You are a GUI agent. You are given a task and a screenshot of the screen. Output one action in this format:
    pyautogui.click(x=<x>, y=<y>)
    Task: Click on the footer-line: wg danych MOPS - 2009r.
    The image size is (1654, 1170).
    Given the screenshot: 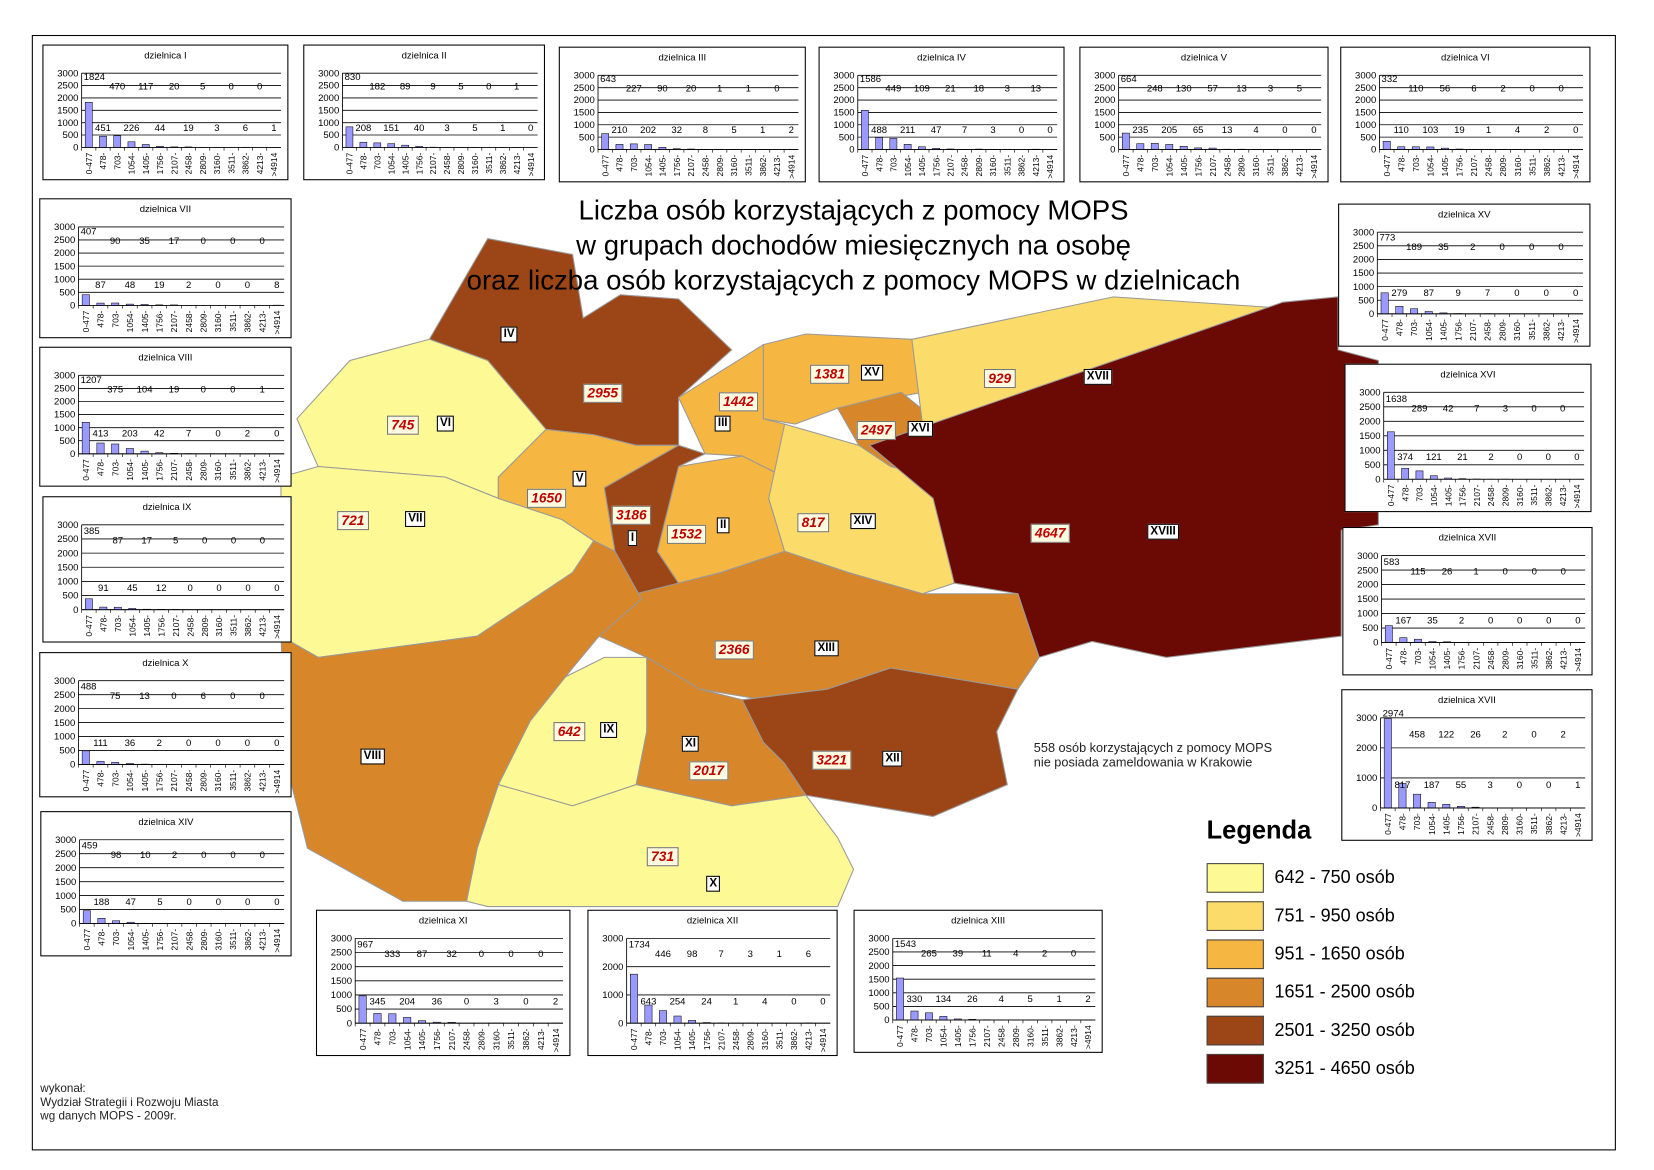 What is the action you would take?
    pyautogui.click(x=108, y=1116)
    